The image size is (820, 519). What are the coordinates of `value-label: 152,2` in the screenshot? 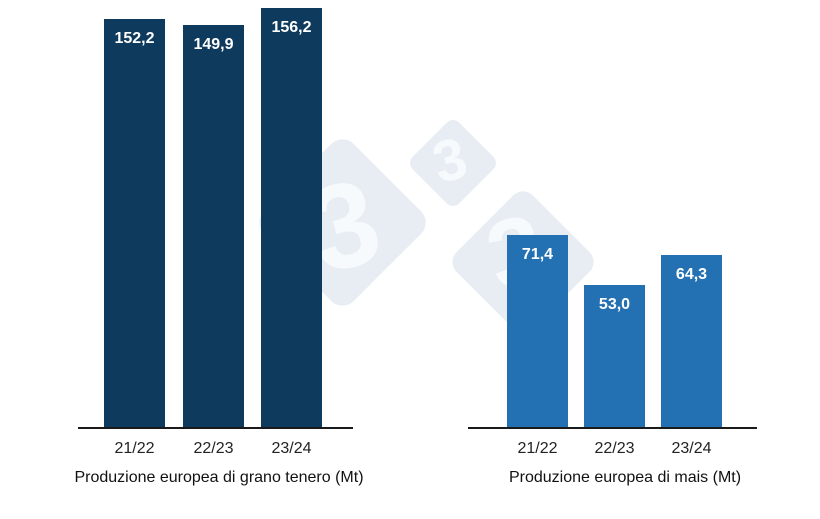 It's located at (134, 38).